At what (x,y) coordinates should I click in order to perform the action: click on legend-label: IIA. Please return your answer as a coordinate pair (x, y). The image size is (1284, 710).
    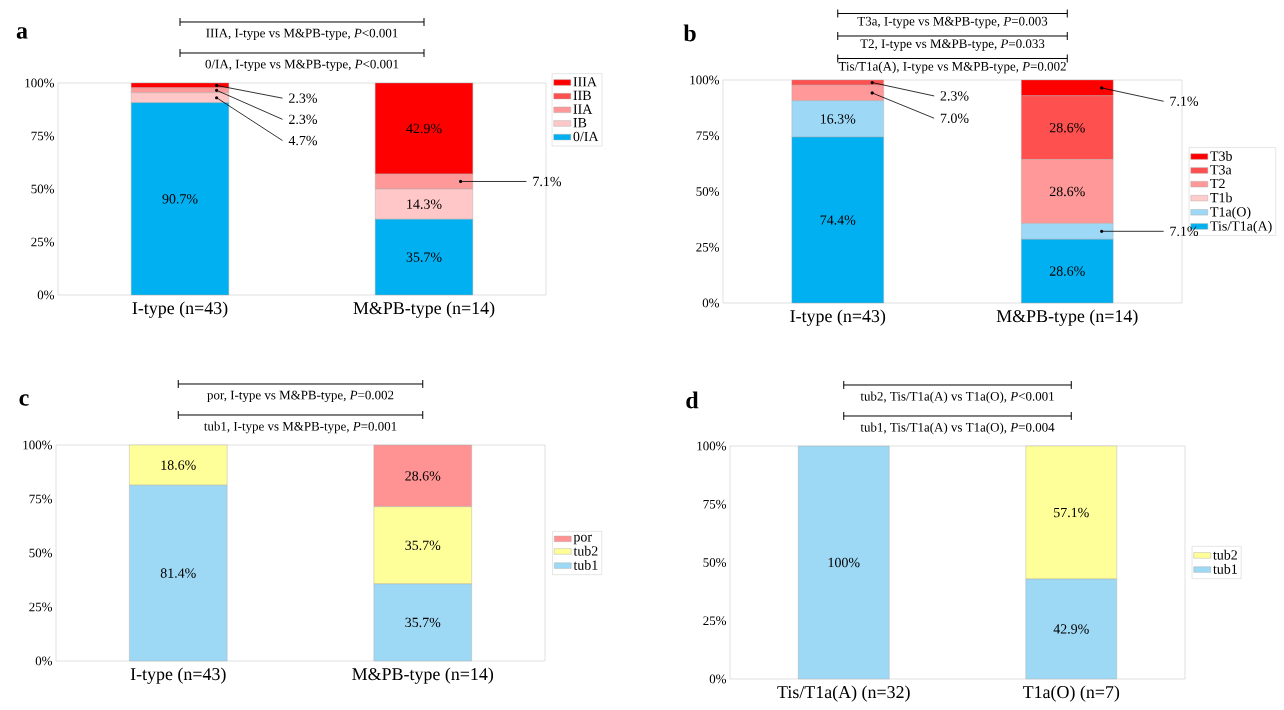
    Looking at the image, I should click on (583, 109).